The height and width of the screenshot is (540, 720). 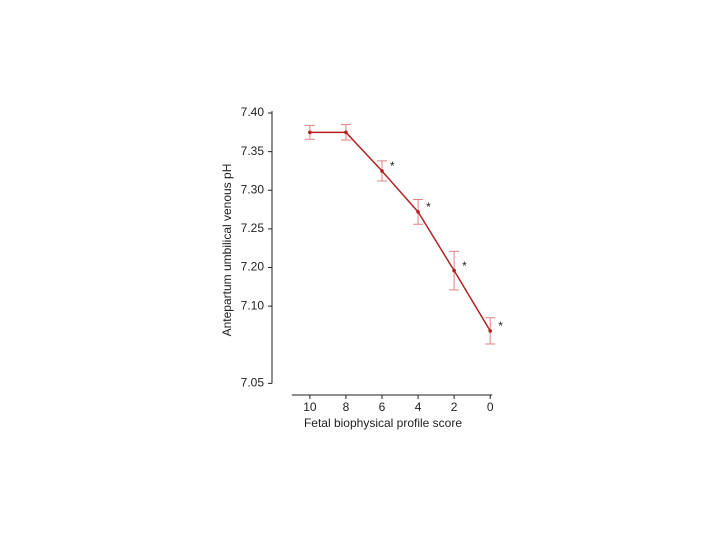 What do you see at coordinates (400, 231) in the screenshot?
I see `data-line` at bounding box center [400, 231].